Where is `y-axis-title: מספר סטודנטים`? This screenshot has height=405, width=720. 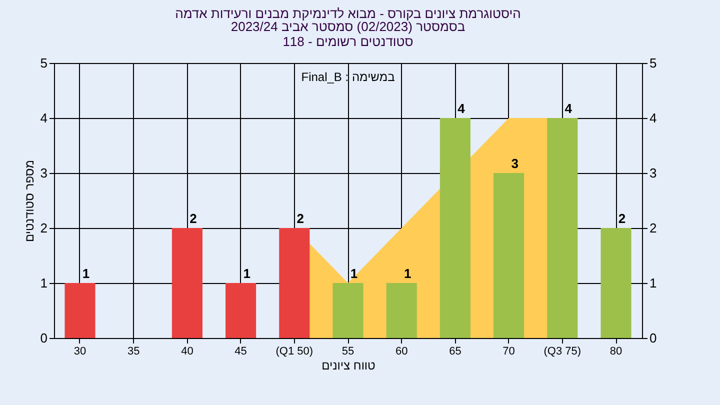 y-axis-title: מספר סטודנטים is located at coordinates (29, 201).